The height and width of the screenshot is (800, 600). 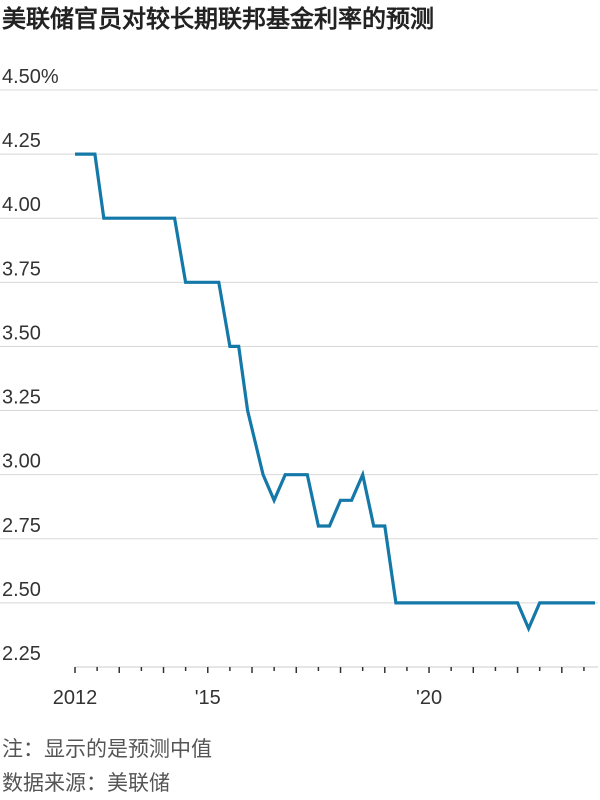 I want to click on y-tick-label: 3.50, so click(x=21, y=333).